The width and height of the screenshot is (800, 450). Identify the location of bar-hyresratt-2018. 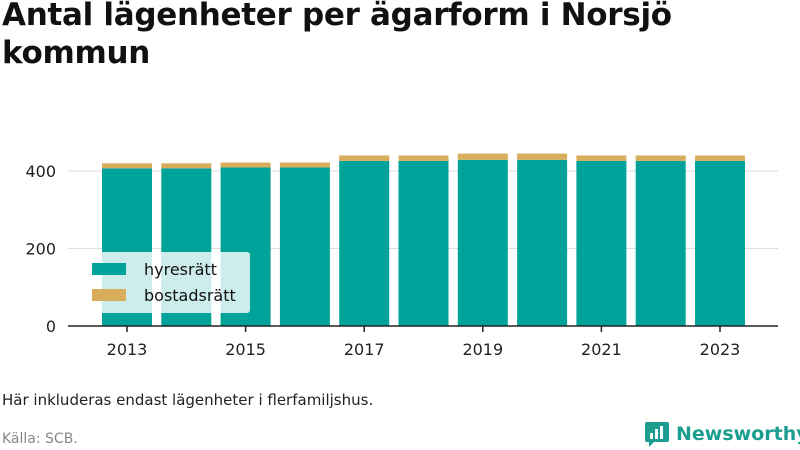
(423, 243).